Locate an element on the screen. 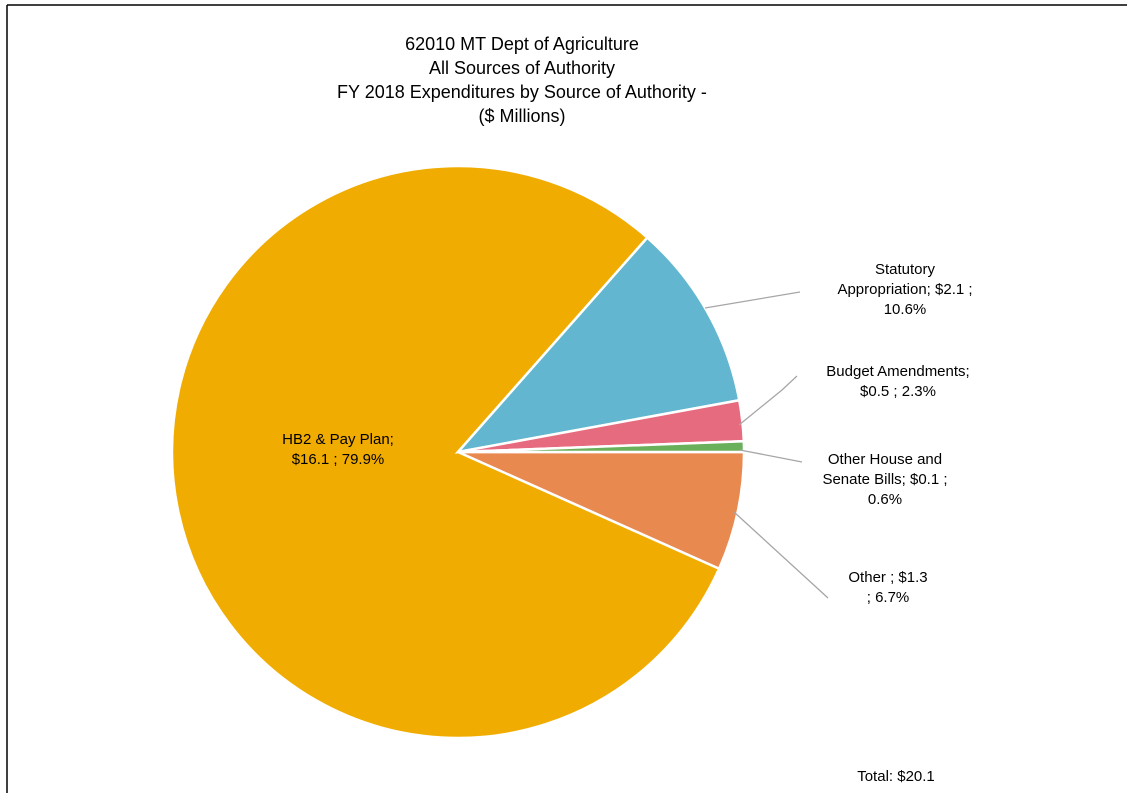 This screenshot has width=1127, height=793. chart-title: All Sources of Authority is located at coordinates (522, 68).